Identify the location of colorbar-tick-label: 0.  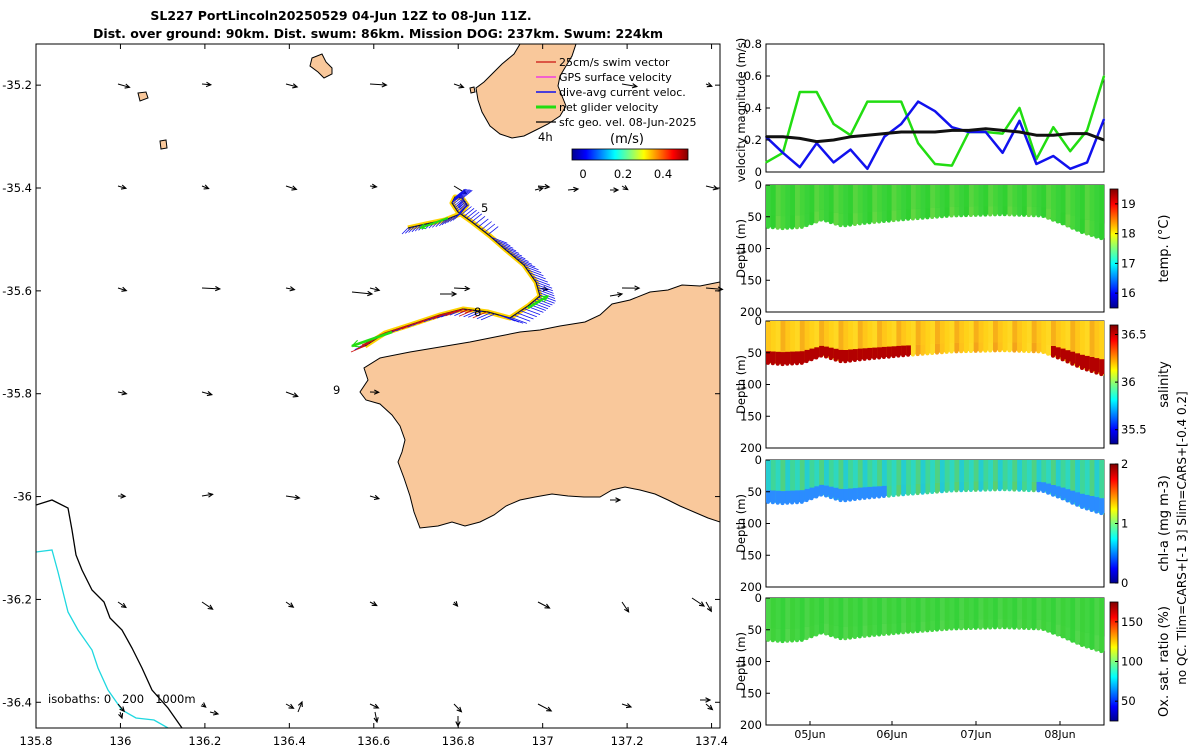
(1124, 583).